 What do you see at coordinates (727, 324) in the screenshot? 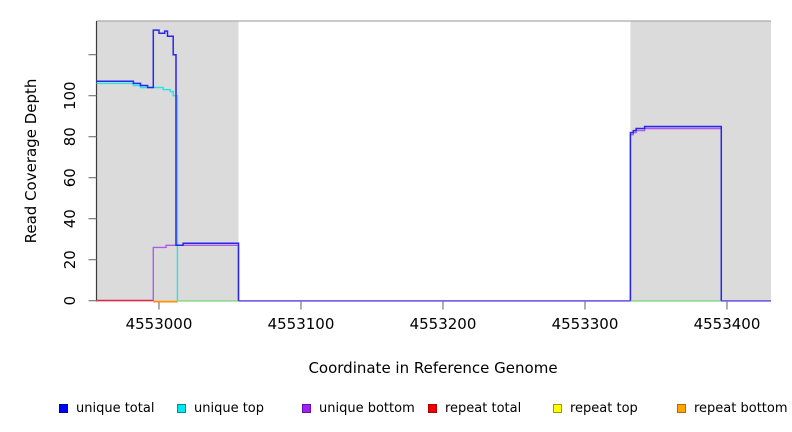
I see `x-tick-label: 4553400` at bounding box center [727, 324].